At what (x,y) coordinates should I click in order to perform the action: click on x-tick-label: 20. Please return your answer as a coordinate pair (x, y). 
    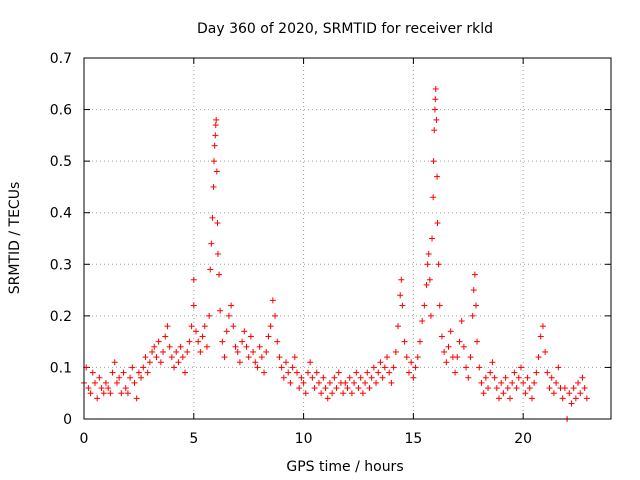
    Looking at the image, I should click on (523, 439).